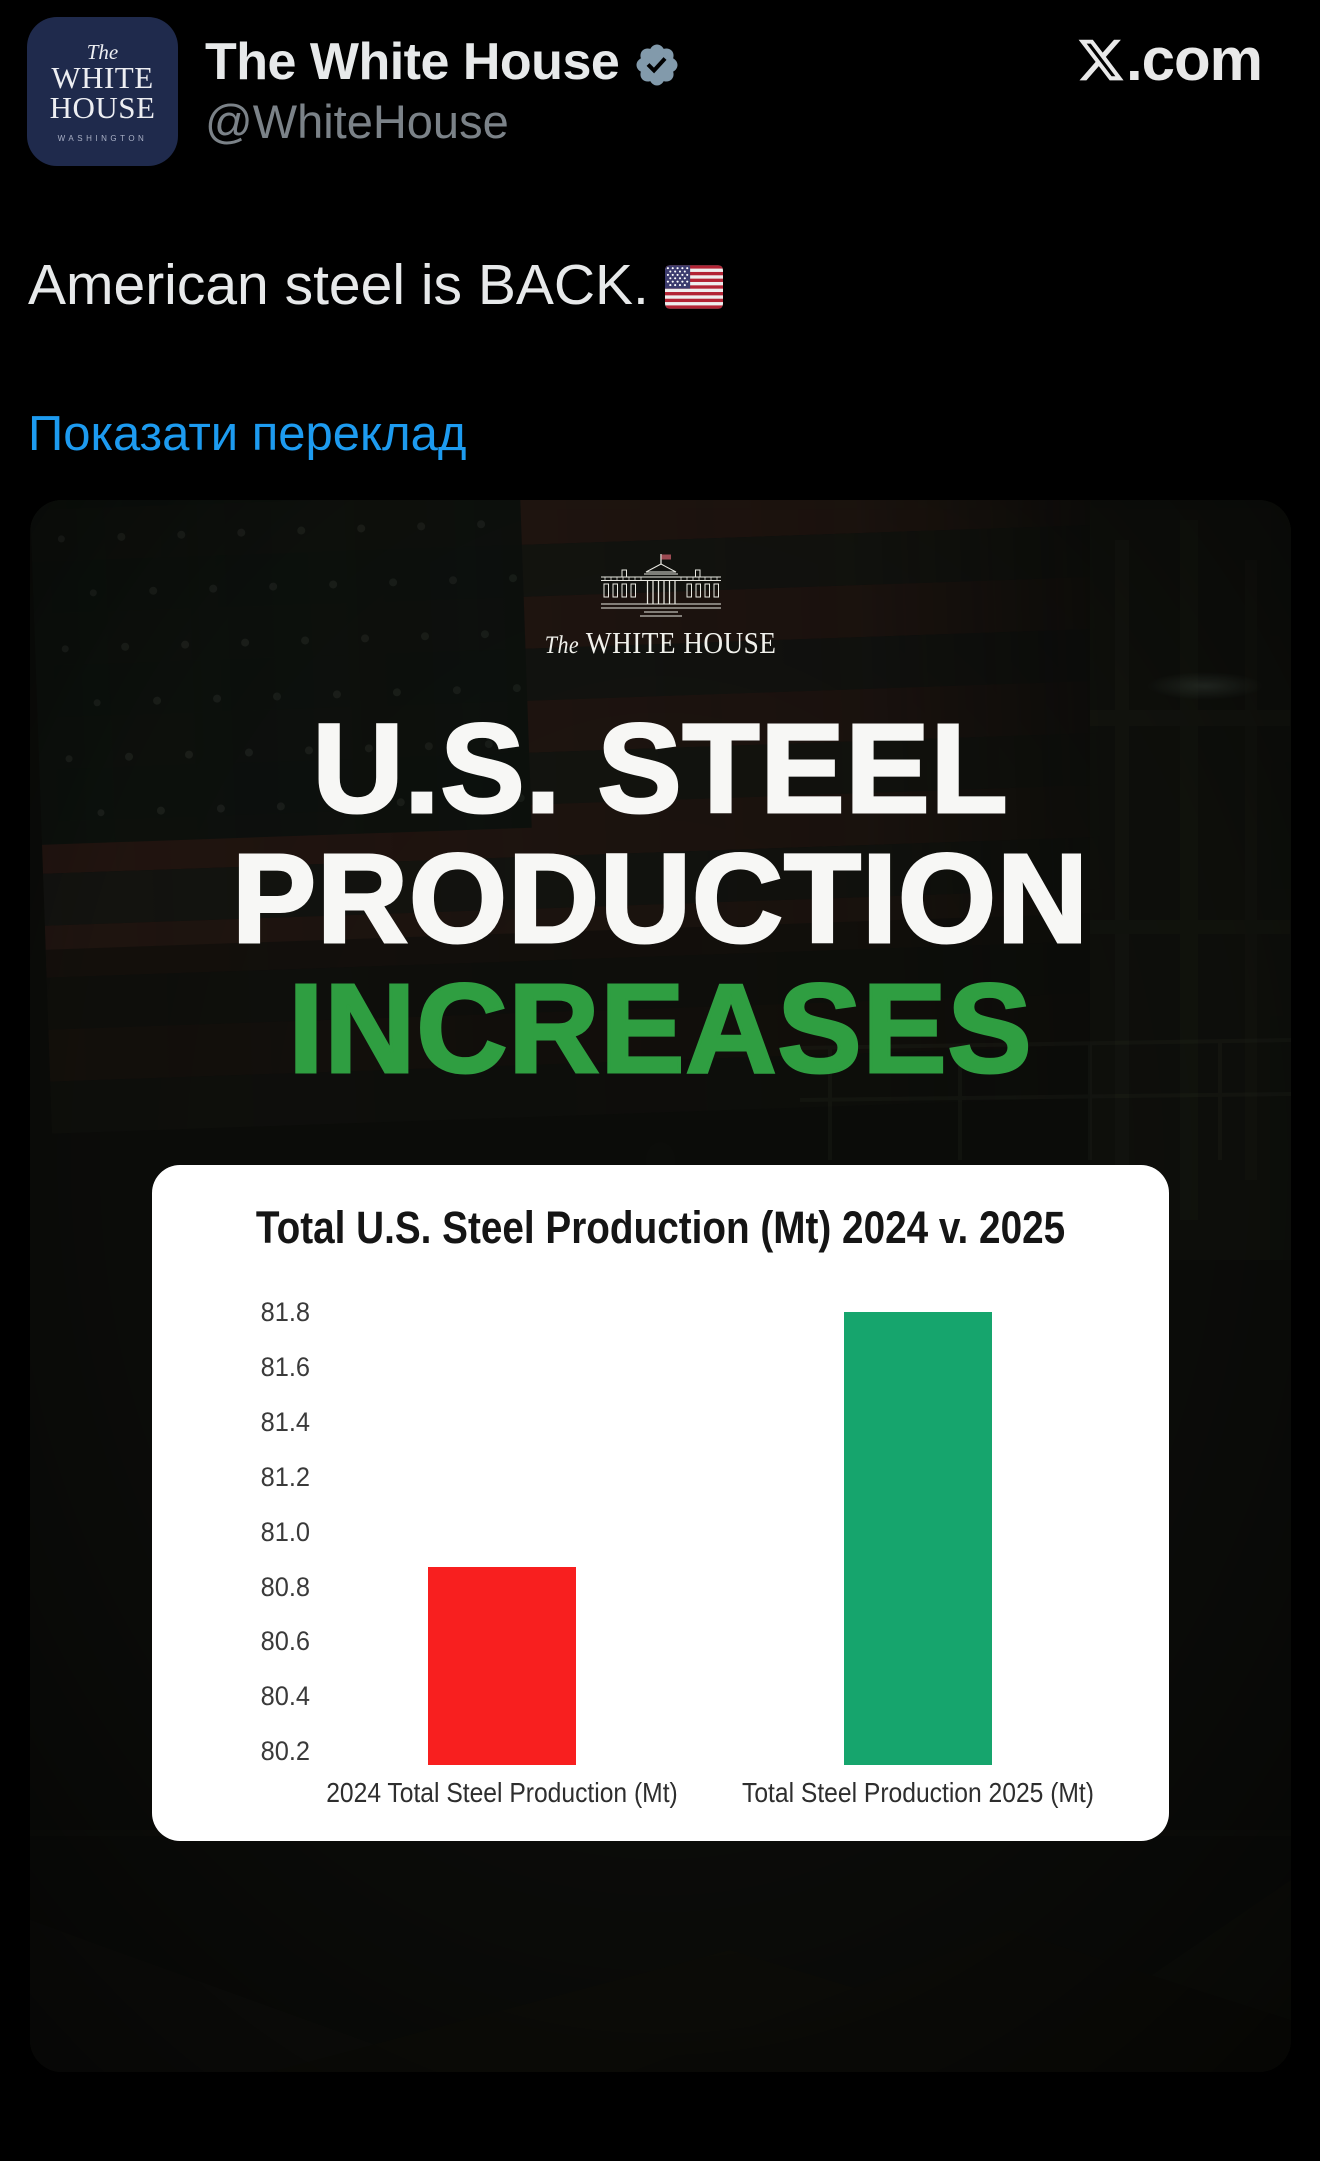  I want to click on avatar-line-the: The, so click(102, 51).